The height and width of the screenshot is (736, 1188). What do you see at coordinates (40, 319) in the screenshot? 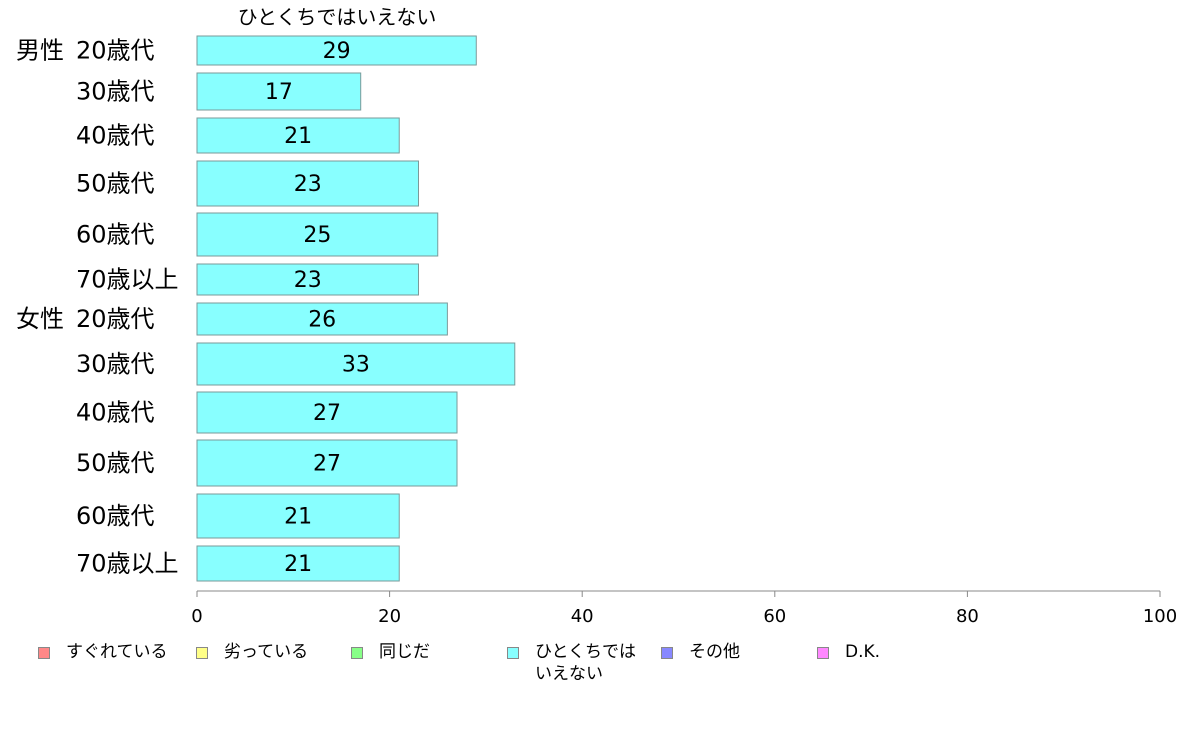
I see `group-label: 女性` at bounding box center [40, 319].